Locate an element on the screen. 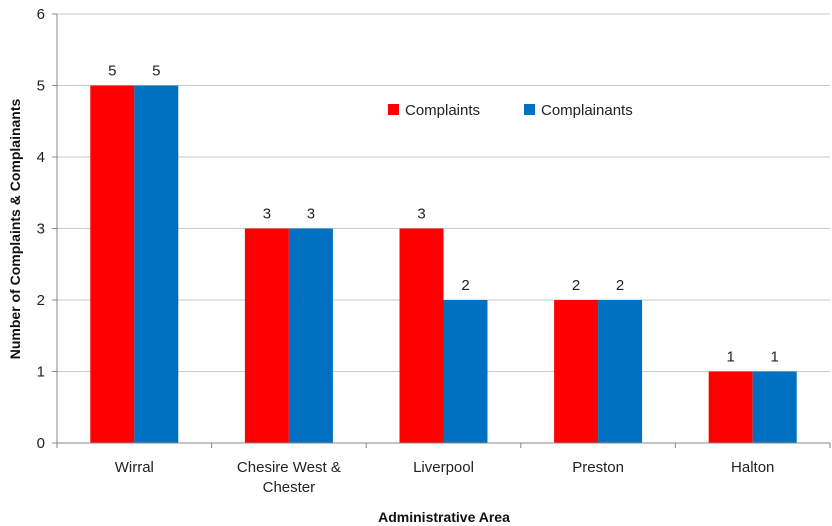 The height and width of the screenshot is (526, 832). x-axis-title: Administrative Area is located at coordinates (444, 517).